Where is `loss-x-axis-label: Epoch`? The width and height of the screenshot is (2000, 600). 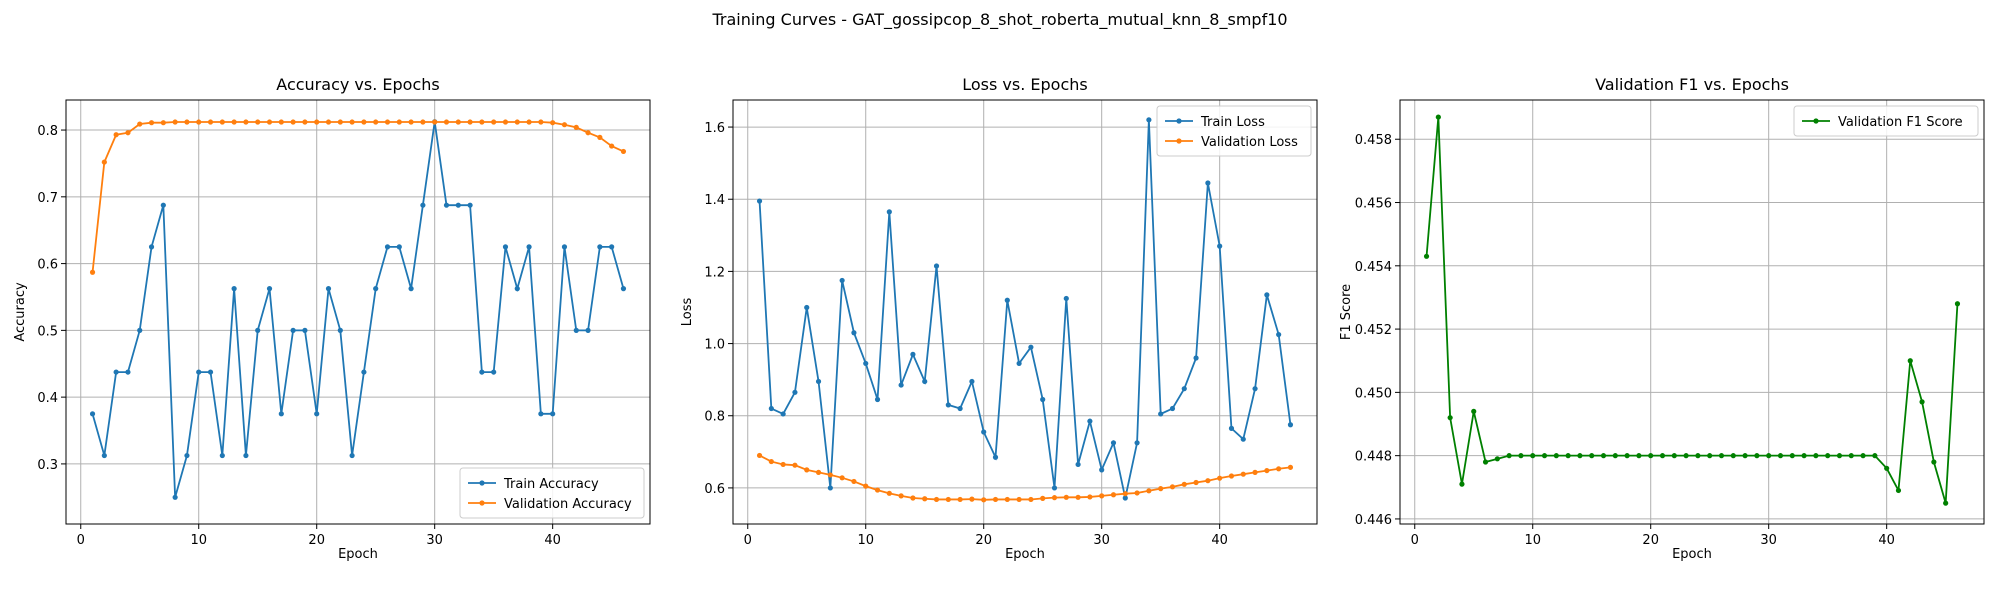 loss-x-axis-label: Epoch is located at coordinates (1025, 554).